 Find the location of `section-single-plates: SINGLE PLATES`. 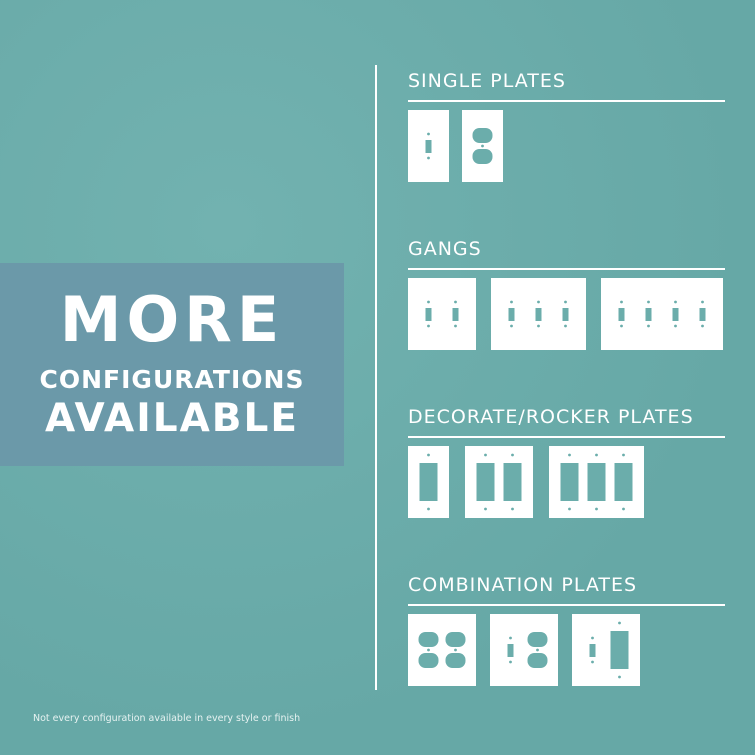

section-single-plates: SINGLE PLATES is located at coordinates (566, 126).